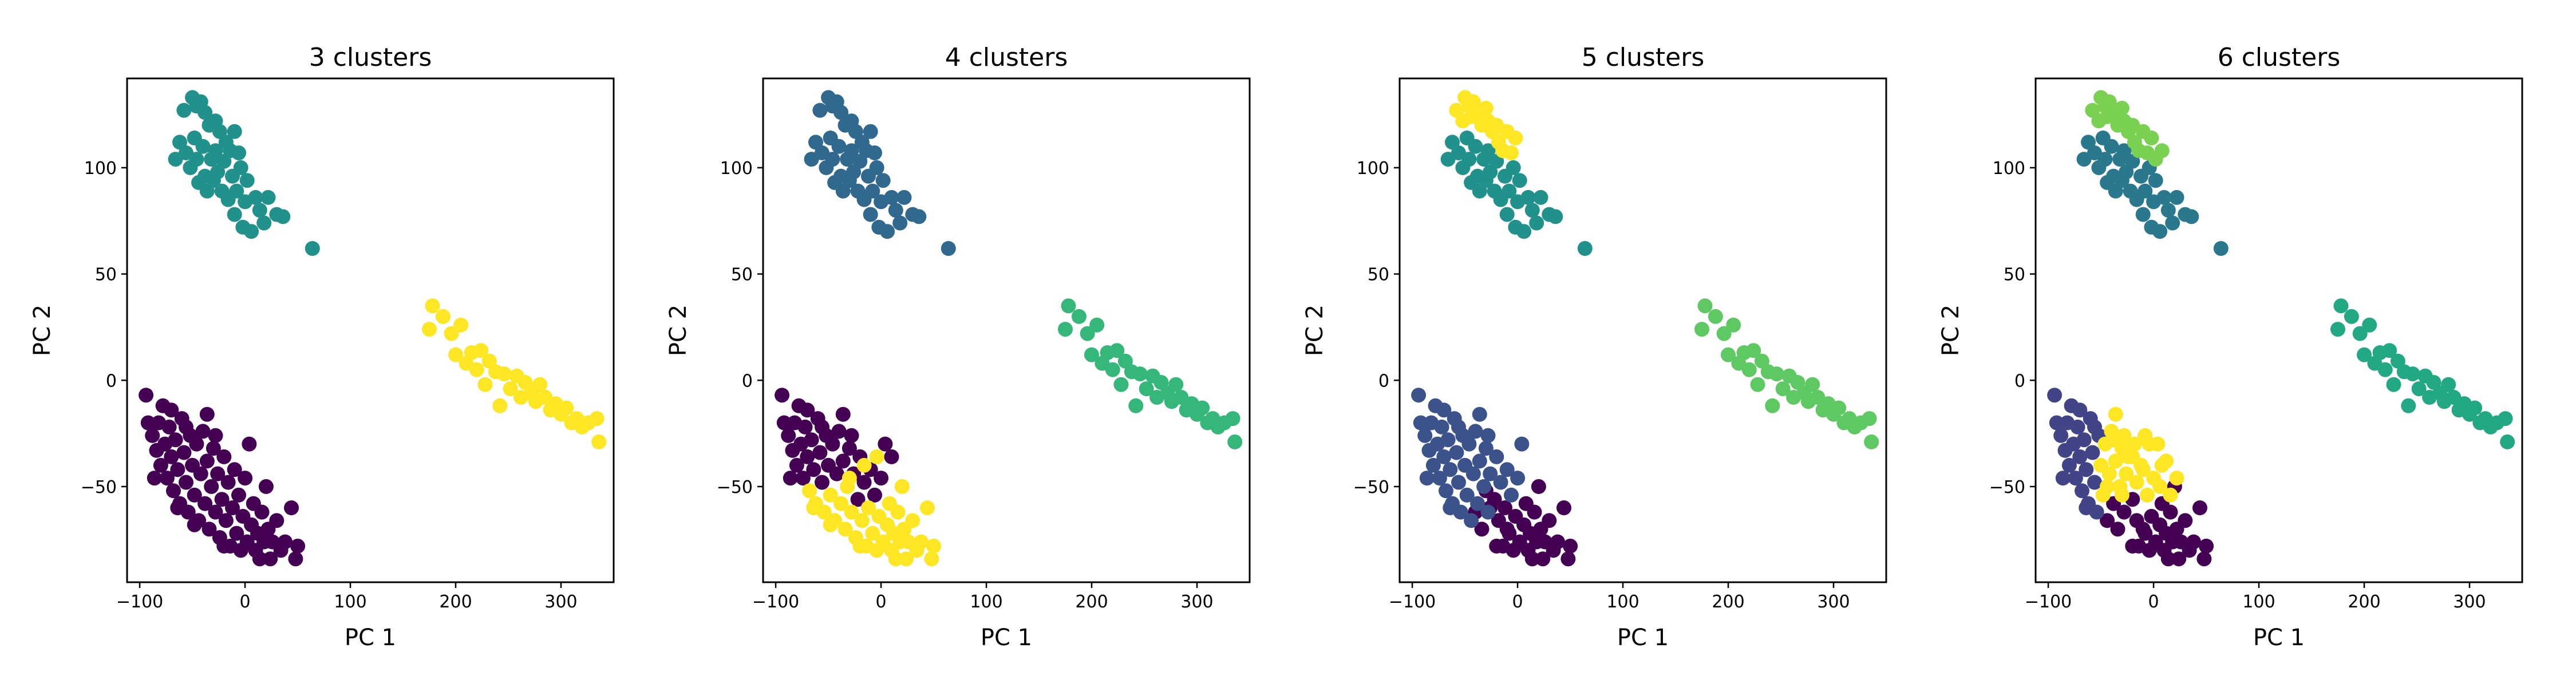 The image size is (2576, 687). Describe the element at coordinates (42, 331) in the screenshot. I see `y-axis-label: PC 2` at that location.